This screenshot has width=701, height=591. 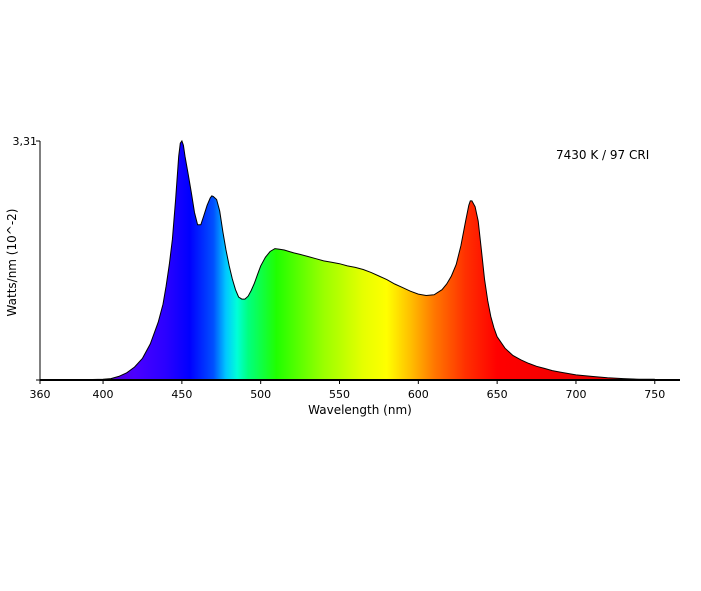 What do you see at coordinates (25, 141) in the screenshot?
I see `y-tick-label-max: 3,31` at bounding box center [25, 141].